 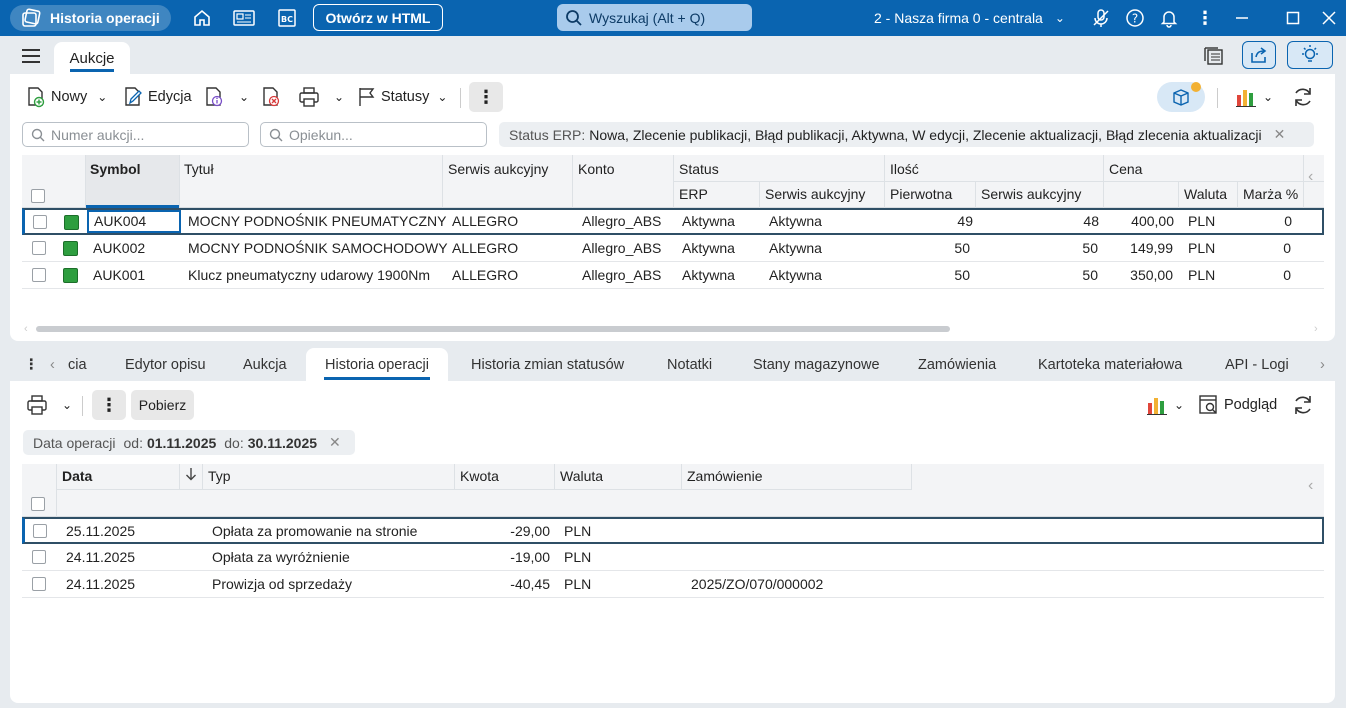 I want to click on col-margin: Marża %, so click(x=1271, y=194).